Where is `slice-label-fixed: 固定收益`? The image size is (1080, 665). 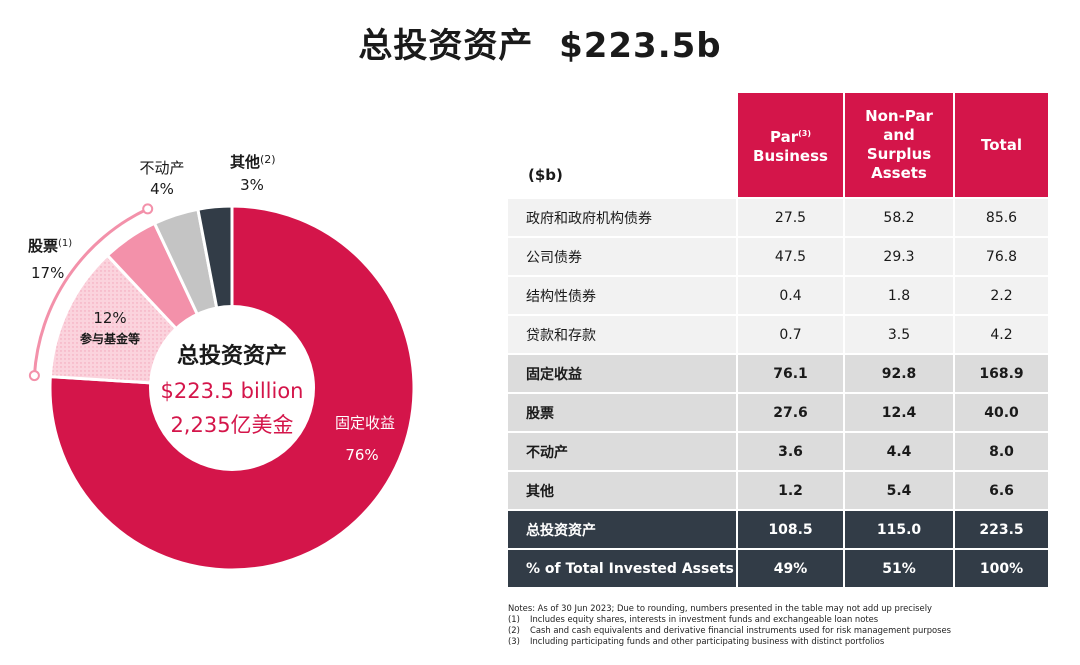 slice-label-fixed: 固定收益 is located at coordinates (365, 423).